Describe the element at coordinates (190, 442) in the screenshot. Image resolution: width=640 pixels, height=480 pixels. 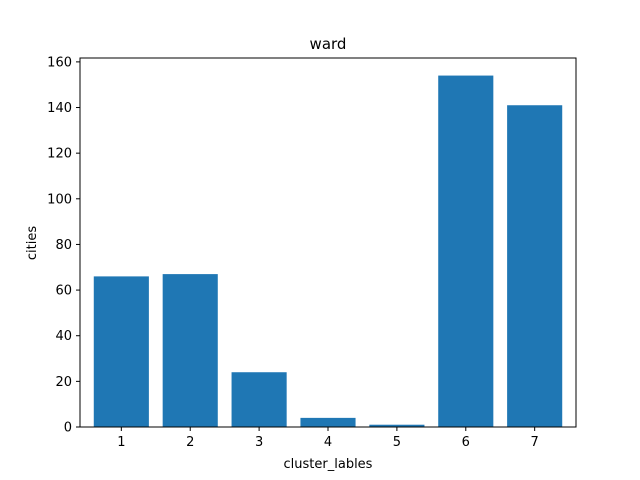
I see `x-tick-label: 2` at that location.